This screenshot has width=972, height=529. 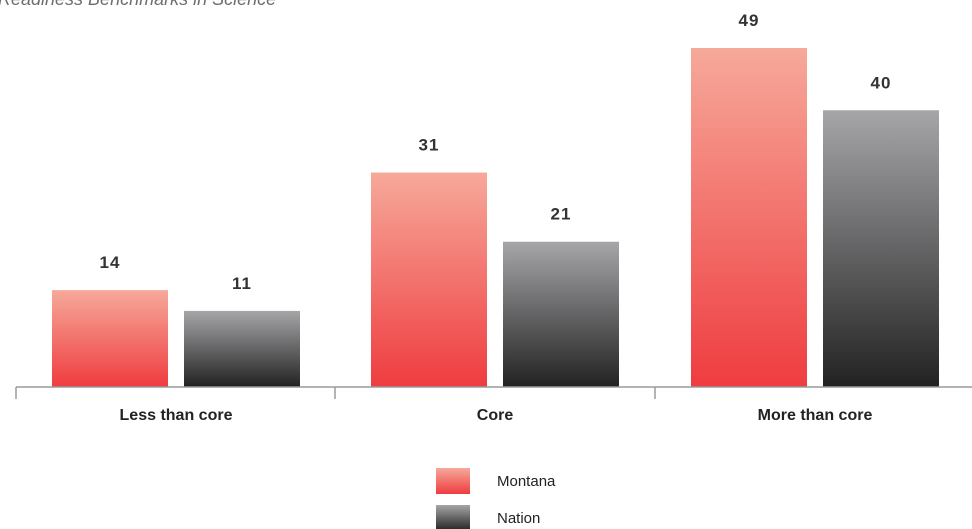 I want to click on data-label-montana-1: 31, so click(x=429, y=145).